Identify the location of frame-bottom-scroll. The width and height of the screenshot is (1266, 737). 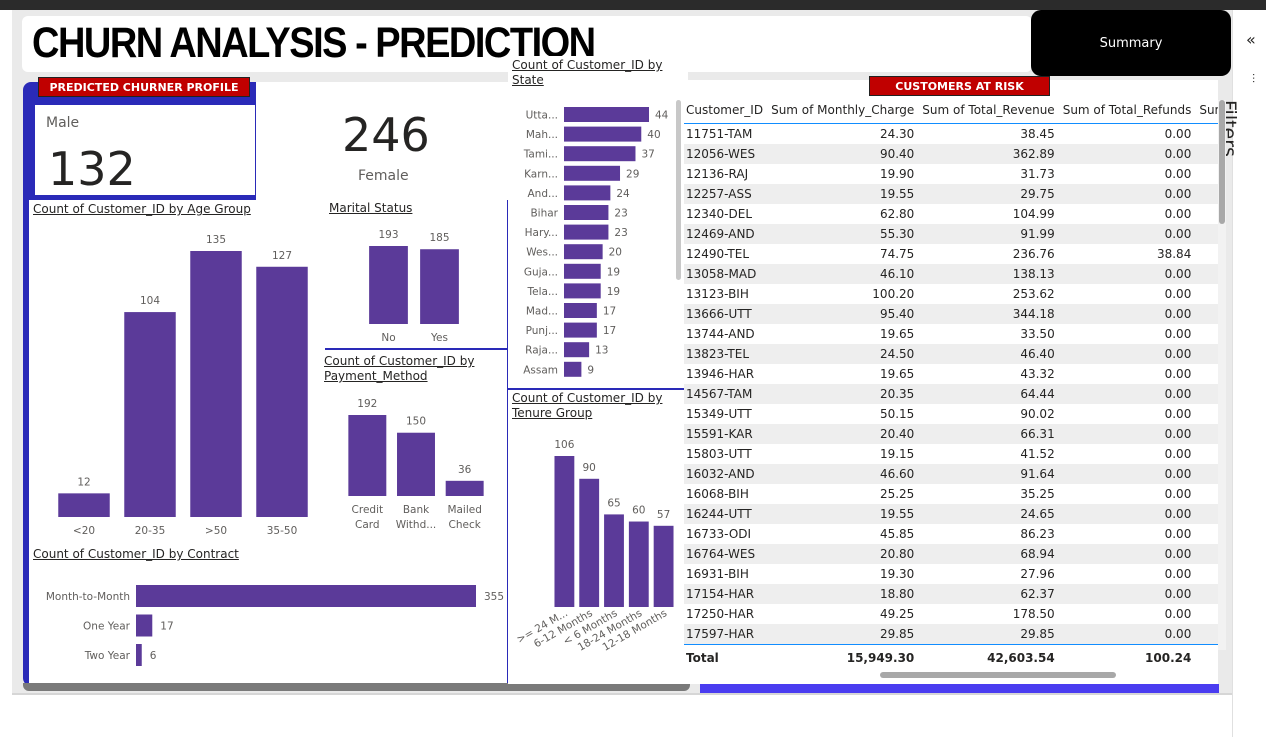
(356, 687).